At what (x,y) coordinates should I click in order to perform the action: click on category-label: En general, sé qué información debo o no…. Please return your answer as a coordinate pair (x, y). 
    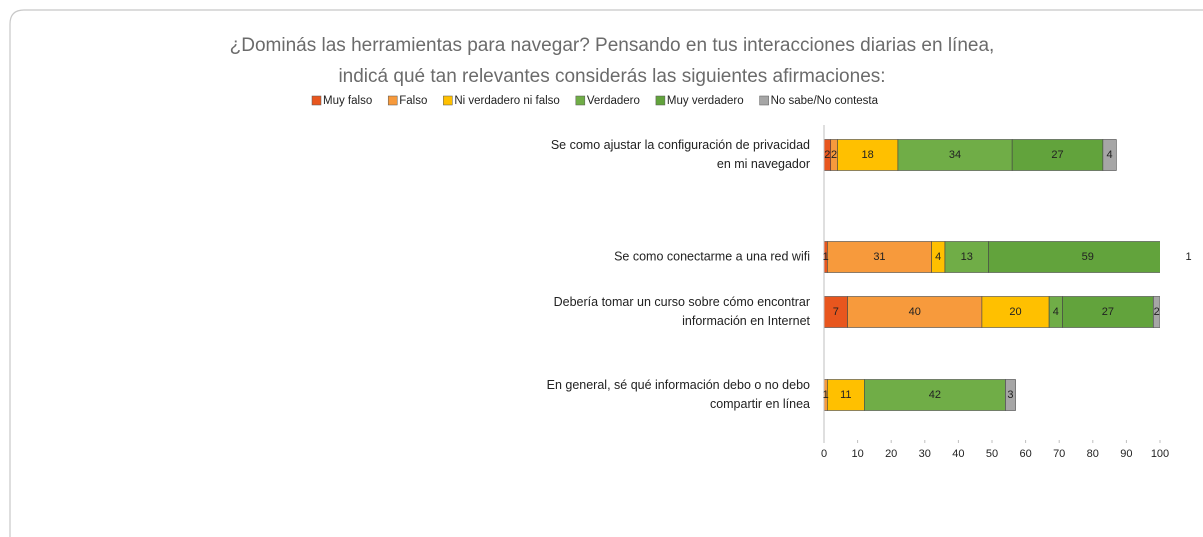
    Looking at the image, I should click on (678, 385).